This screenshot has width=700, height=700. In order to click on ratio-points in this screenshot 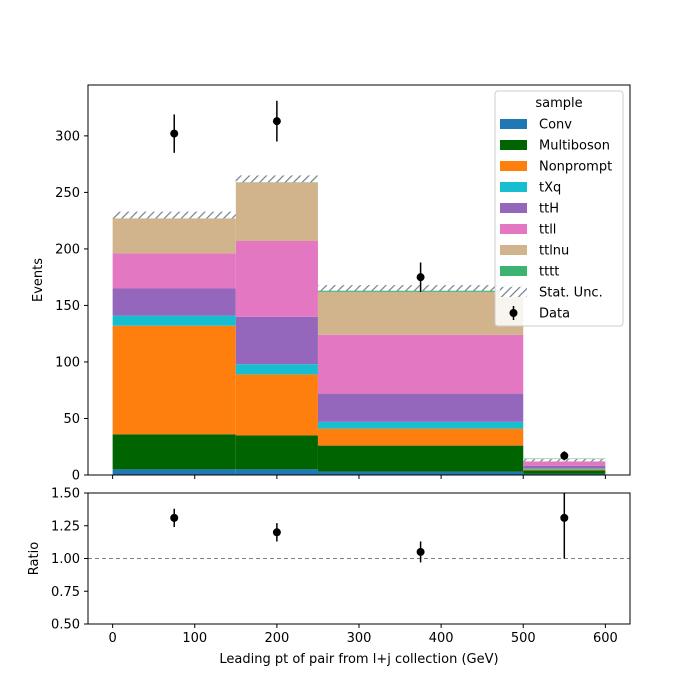, I will do `click(369, 528)`.